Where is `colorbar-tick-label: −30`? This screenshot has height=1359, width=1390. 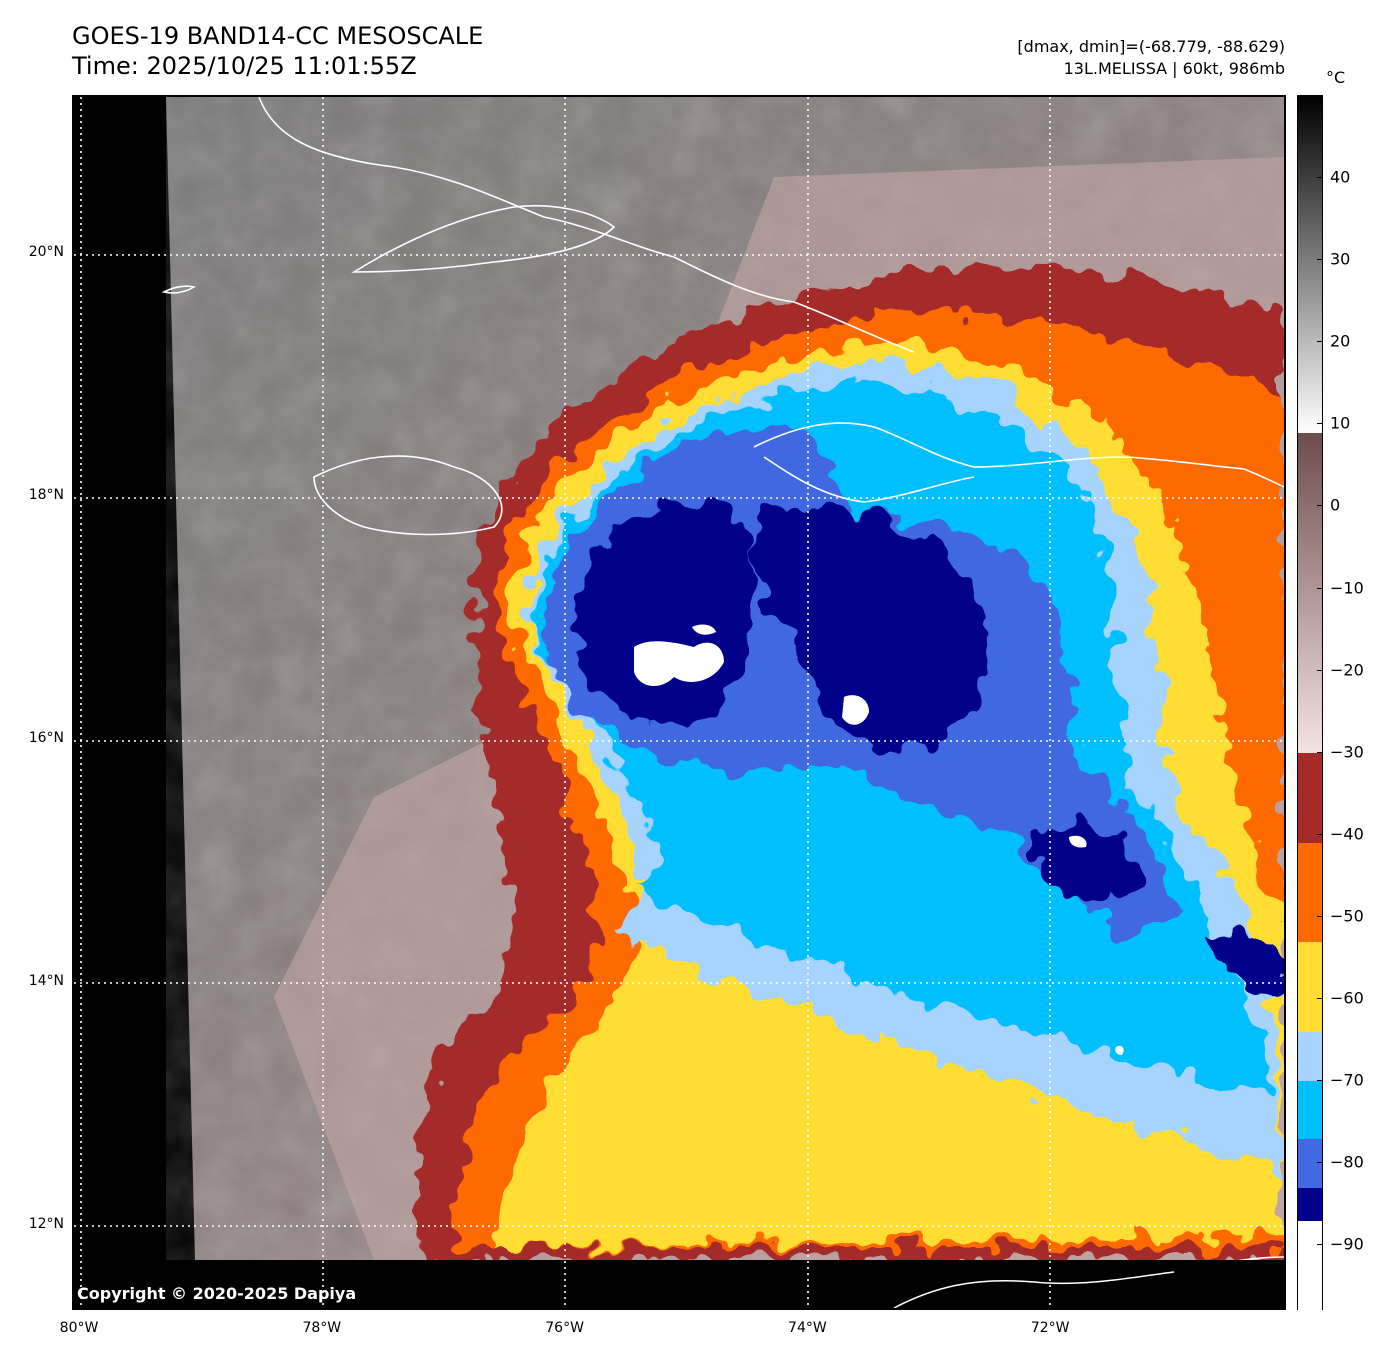
colorbar-tick-label: −30 is located at coordinates (1347, 752).